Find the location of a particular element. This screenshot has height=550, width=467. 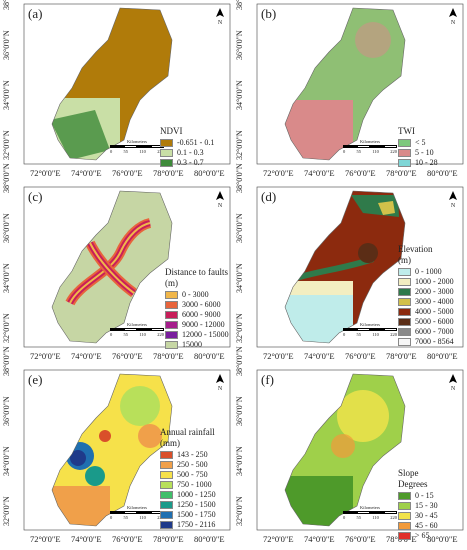

north-arrow-icon: N is located at coordinates (220, 17).